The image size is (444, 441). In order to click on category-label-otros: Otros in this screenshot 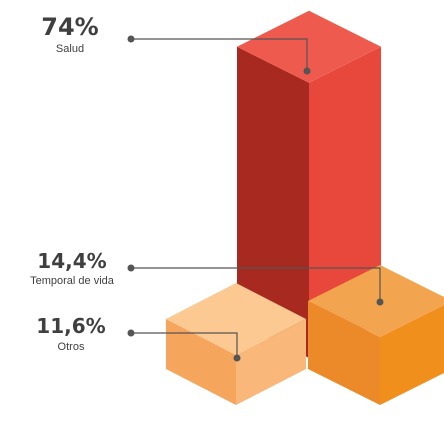, I will do `click(71, 347)`.